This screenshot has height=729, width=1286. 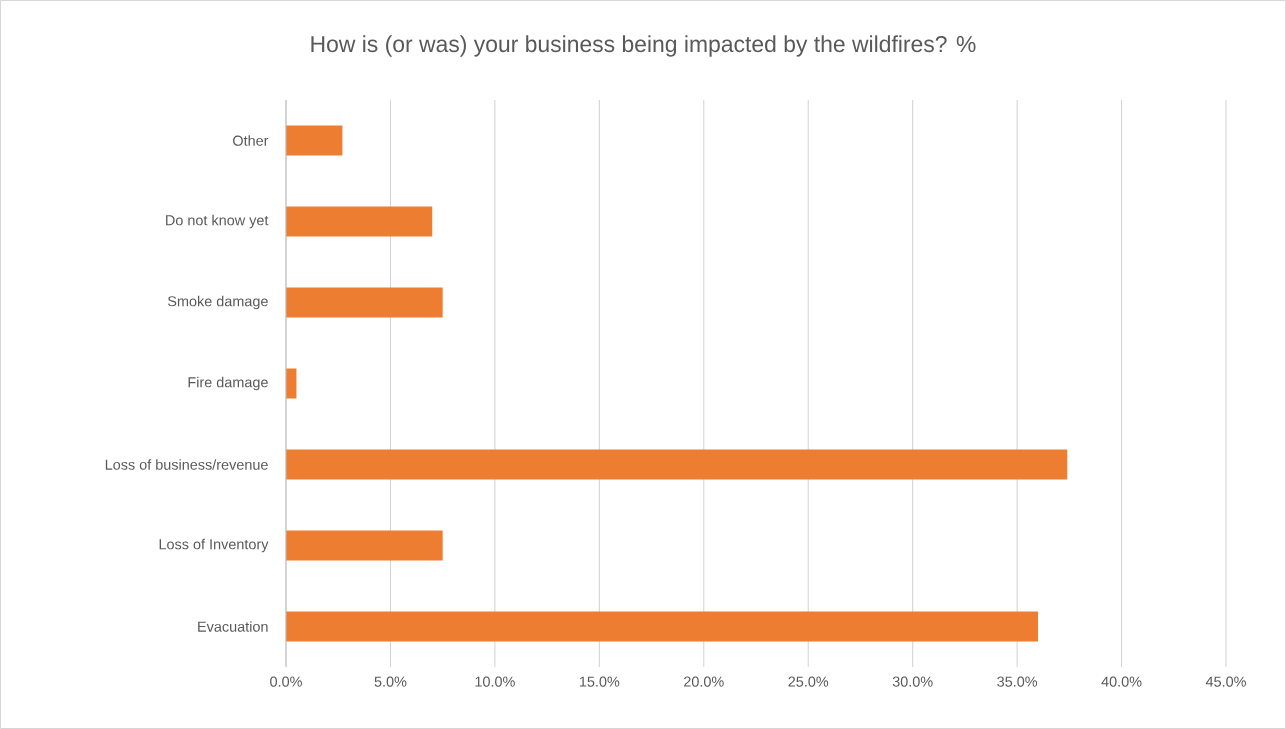 What do you see at coordinates (251, 140) in the screenshot?
I see `y-tick-label: Other` at bounding box center [251, 140].